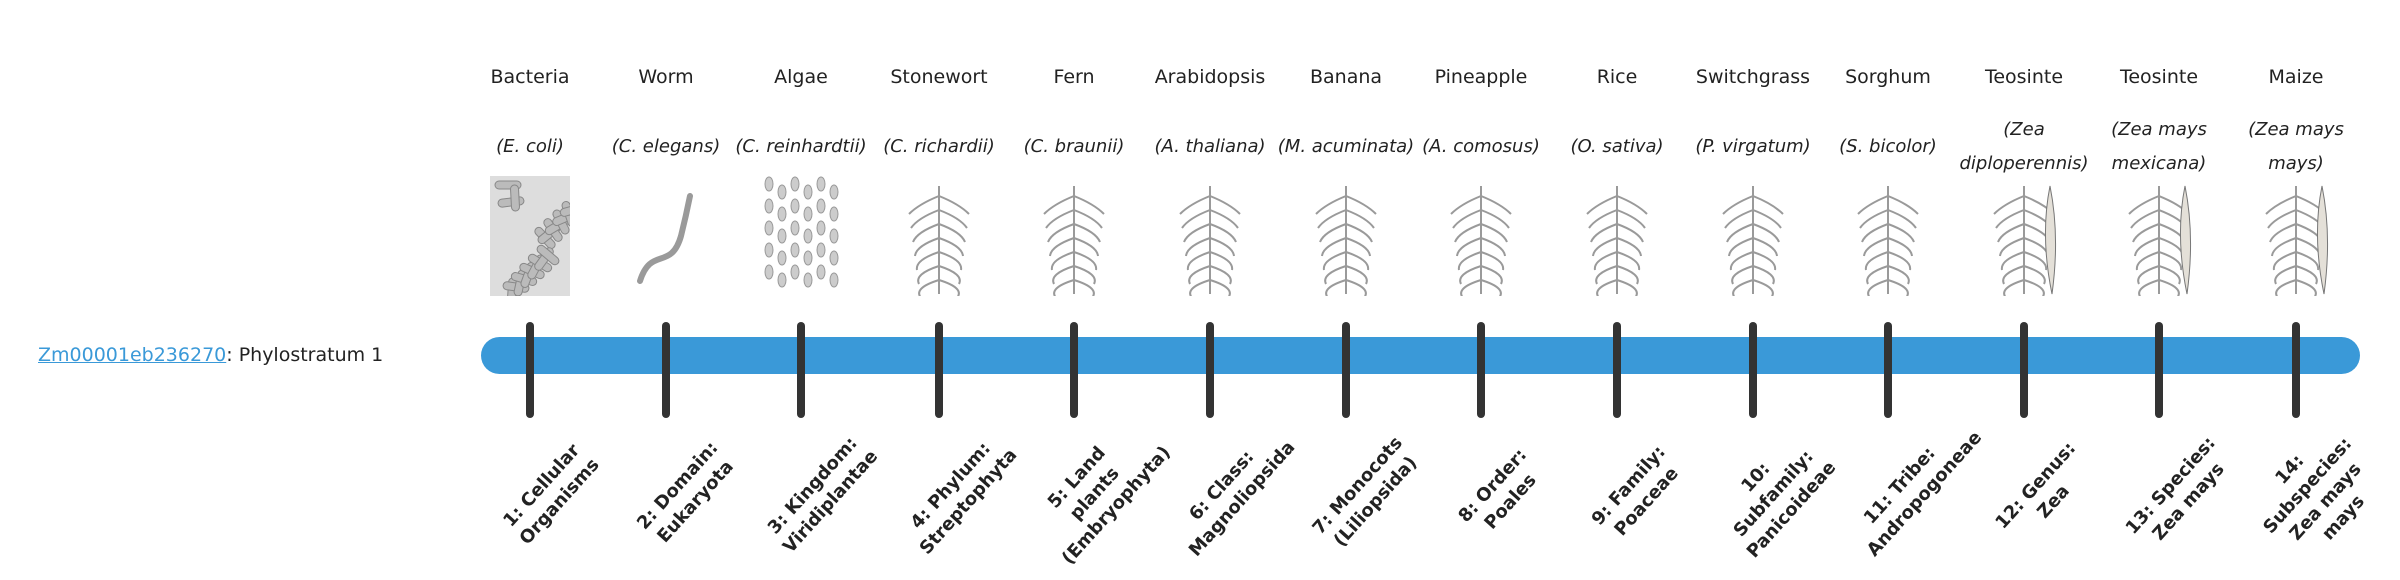  What do you see at coordinates (939, 241) in the screenshot?
I see `stonewort-icon` at bounding box center [939, 241].